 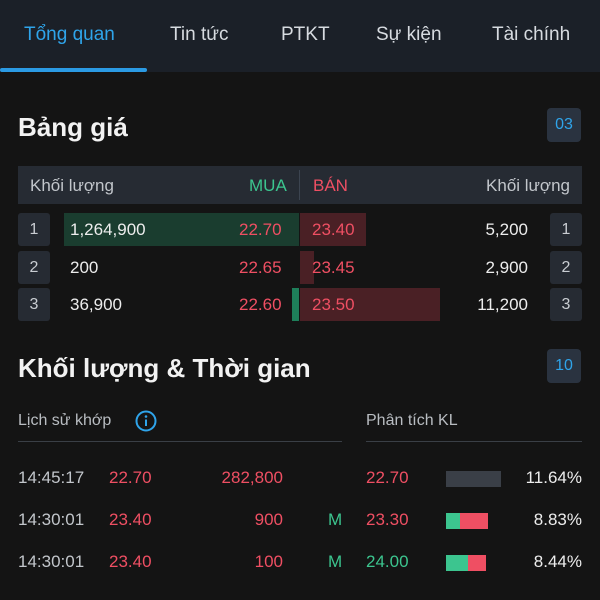 I want to click on trade-volume: 900, so click(x=268, y=519).